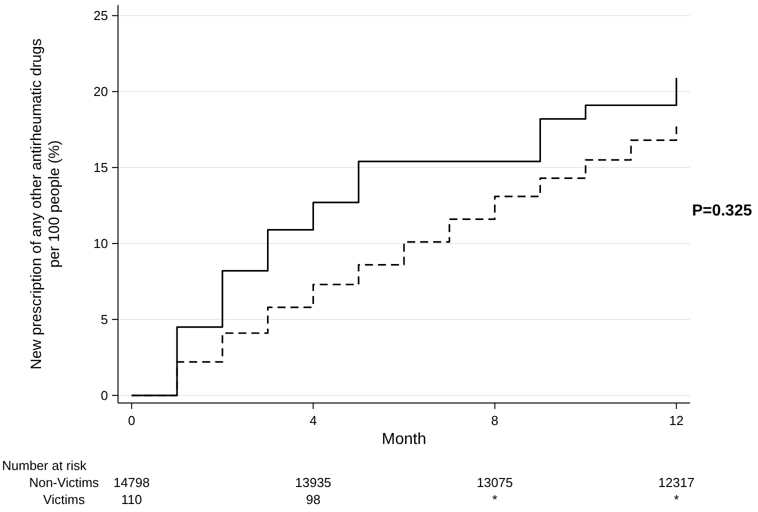 The height and width of the screenshot is (512, 758). What do you see at coordinates (494, 420) in the screenshot?
I see `x-tick-label: 8` at bounding box center [494, 420].